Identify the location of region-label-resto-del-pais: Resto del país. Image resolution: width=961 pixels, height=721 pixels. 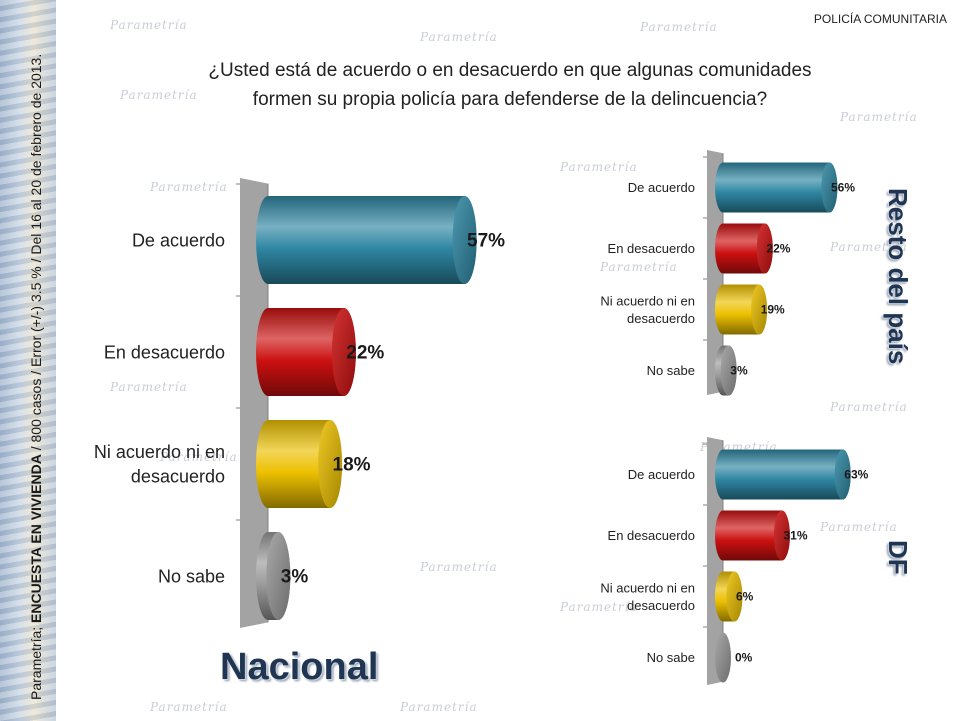
(898, 276).